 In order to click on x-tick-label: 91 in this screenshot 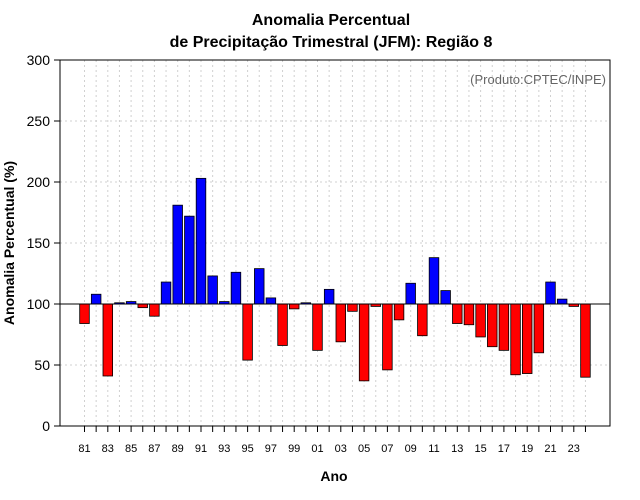, I will do `click(201, 449)`.